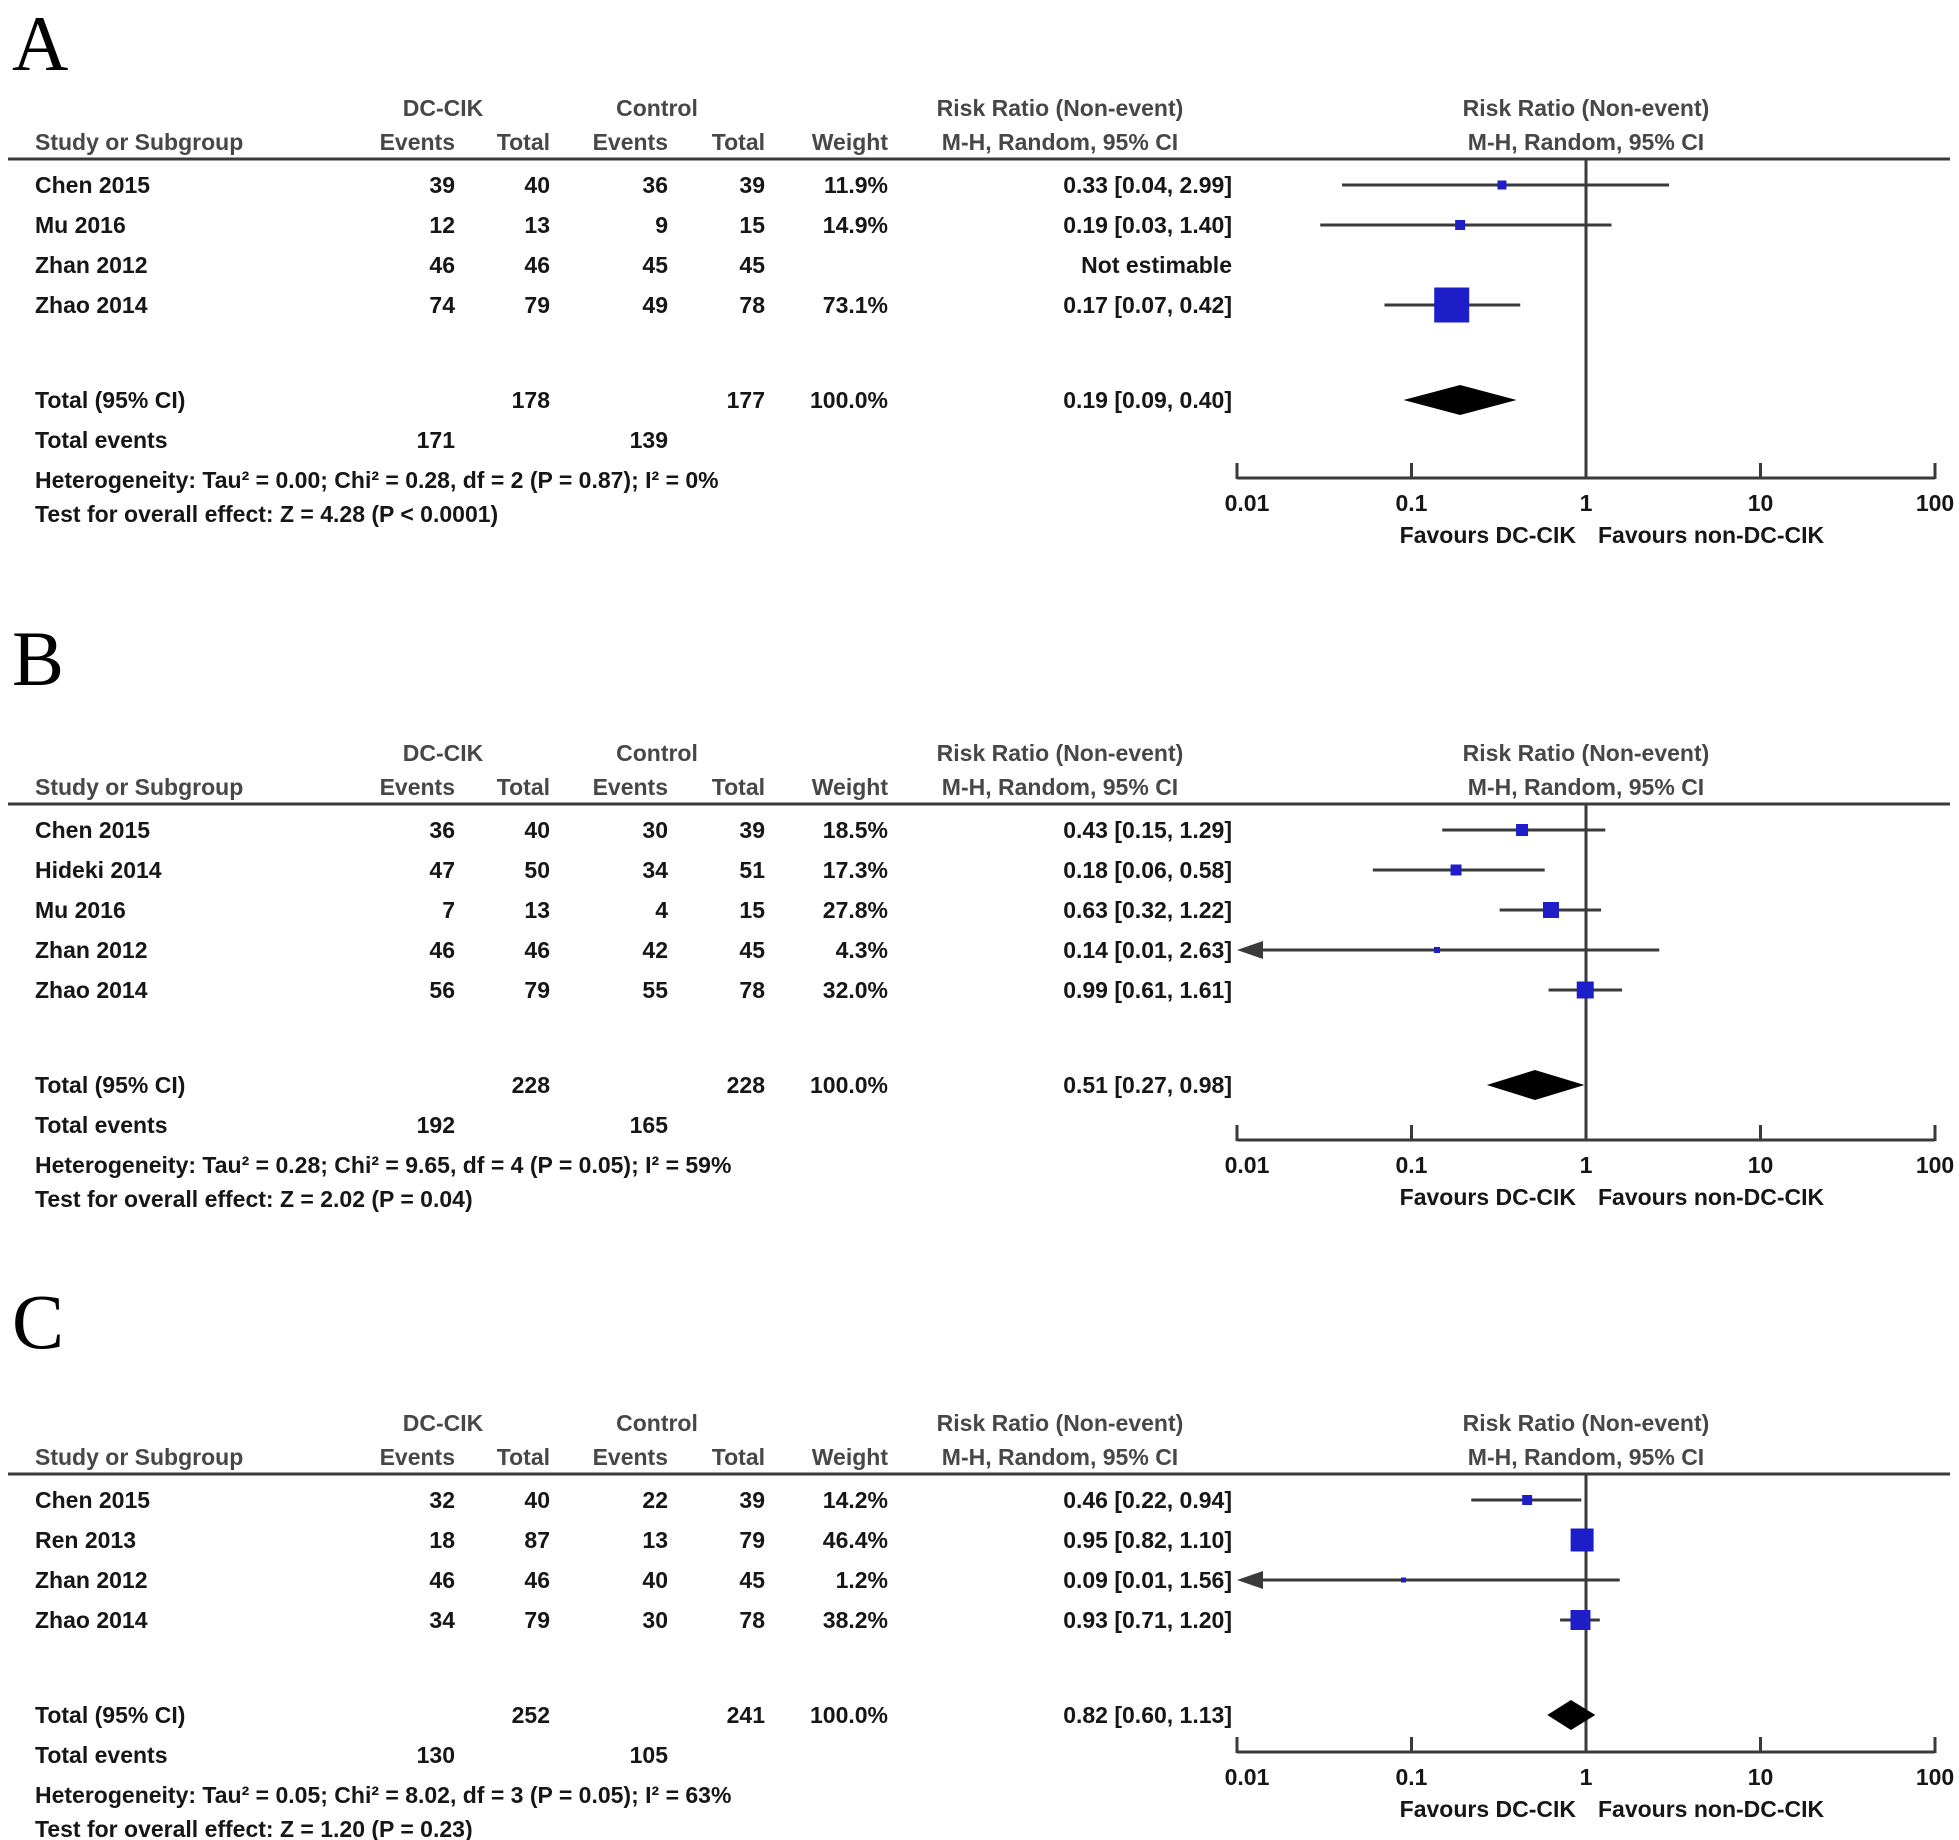 Image resolution: width=1959 pixels, height=1840 pixels. I want to click on weight-value: 17.3%, so click(855, 870).